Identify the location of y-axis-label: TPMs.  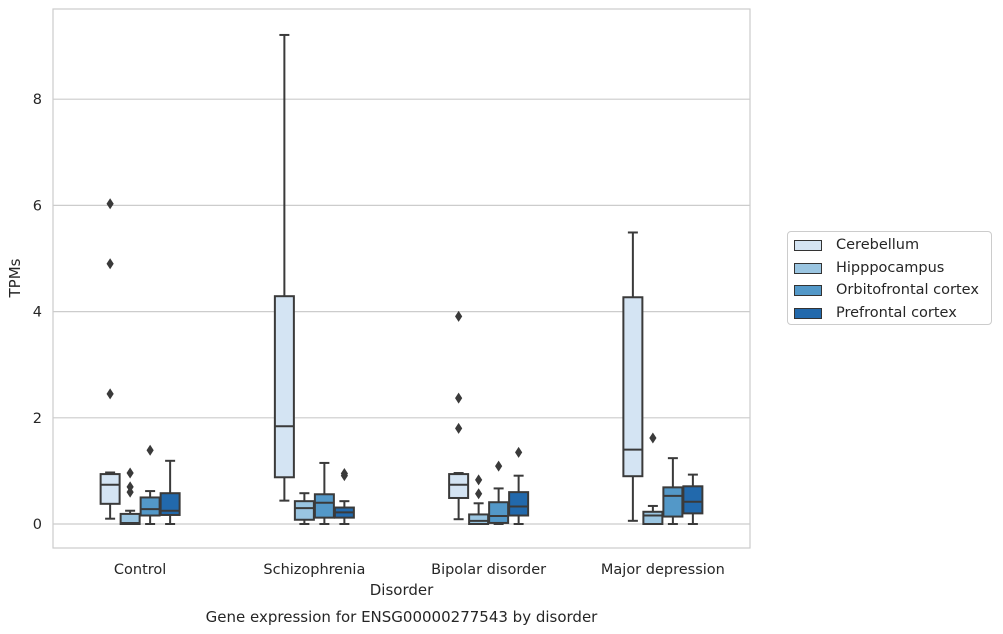
(15, 278).